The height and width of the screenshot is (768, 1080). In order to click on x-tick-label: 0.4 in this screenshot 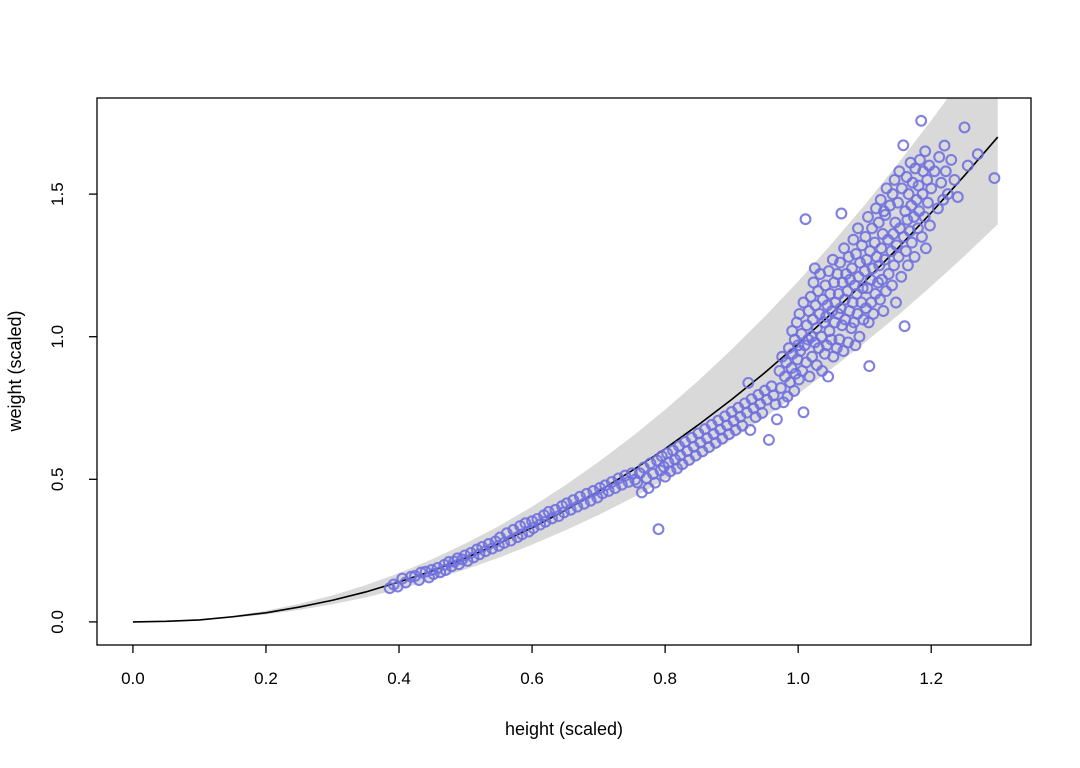, I will do `click(399, 678)`.